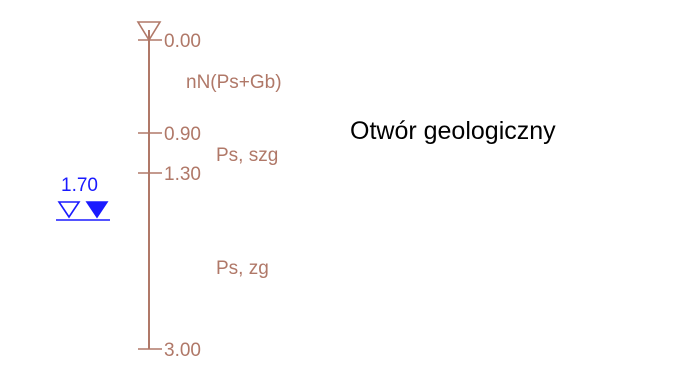 This screenshot has height=383, width=674. I want to click on layer-label-2: Ps, zg, so click(242, 268).